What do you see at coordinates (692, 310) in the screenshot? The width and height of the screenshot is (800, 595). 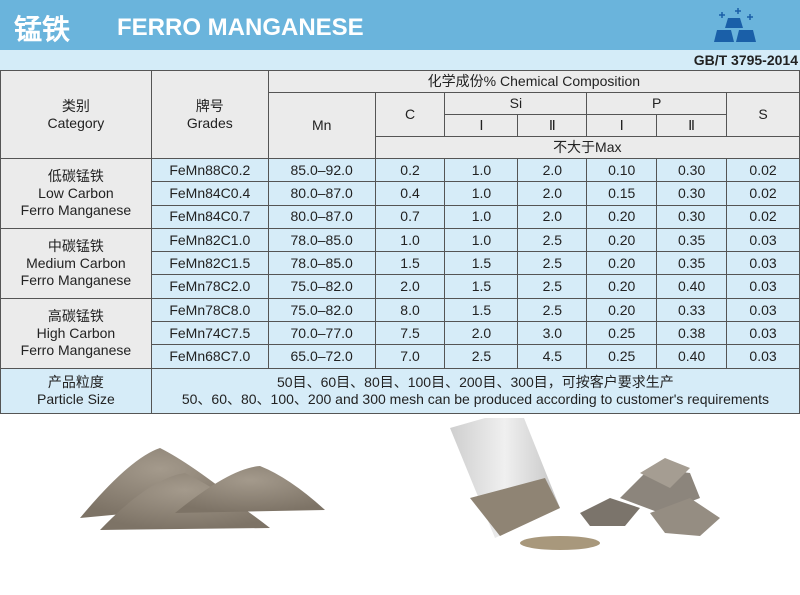 I see `value-cell: 0.33` at bounding box center [692, 310].